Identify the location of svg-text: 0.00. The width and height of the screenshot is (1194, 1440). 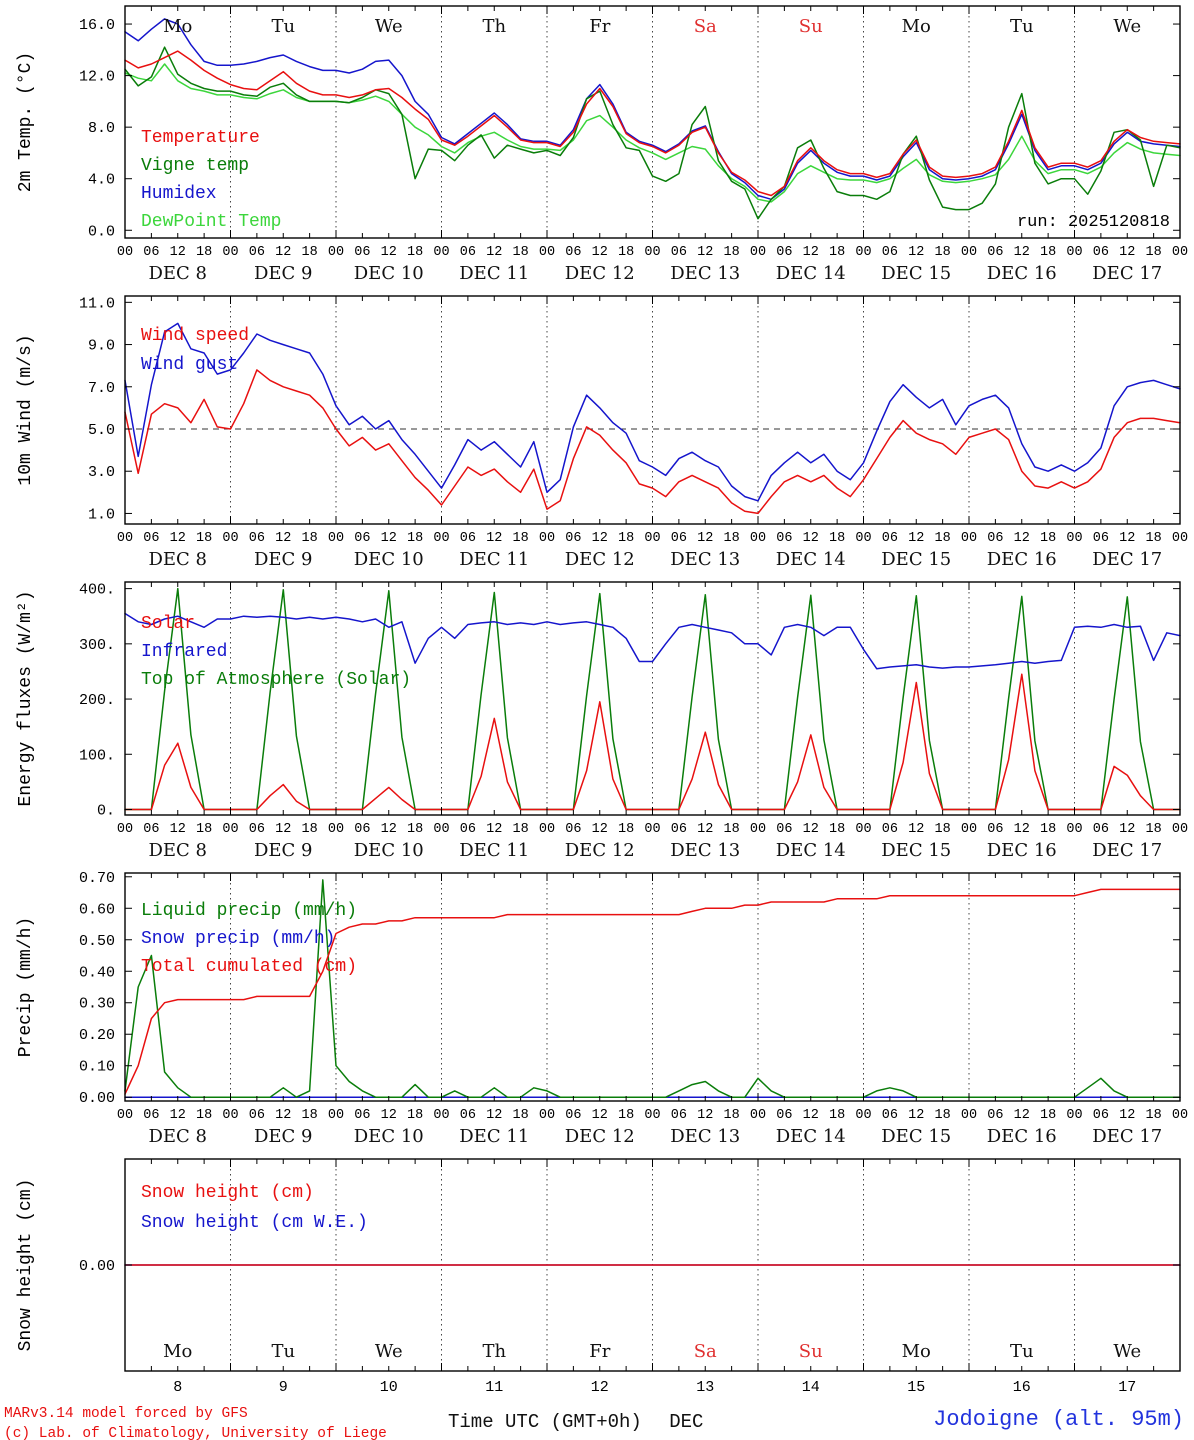
(97, 1266).